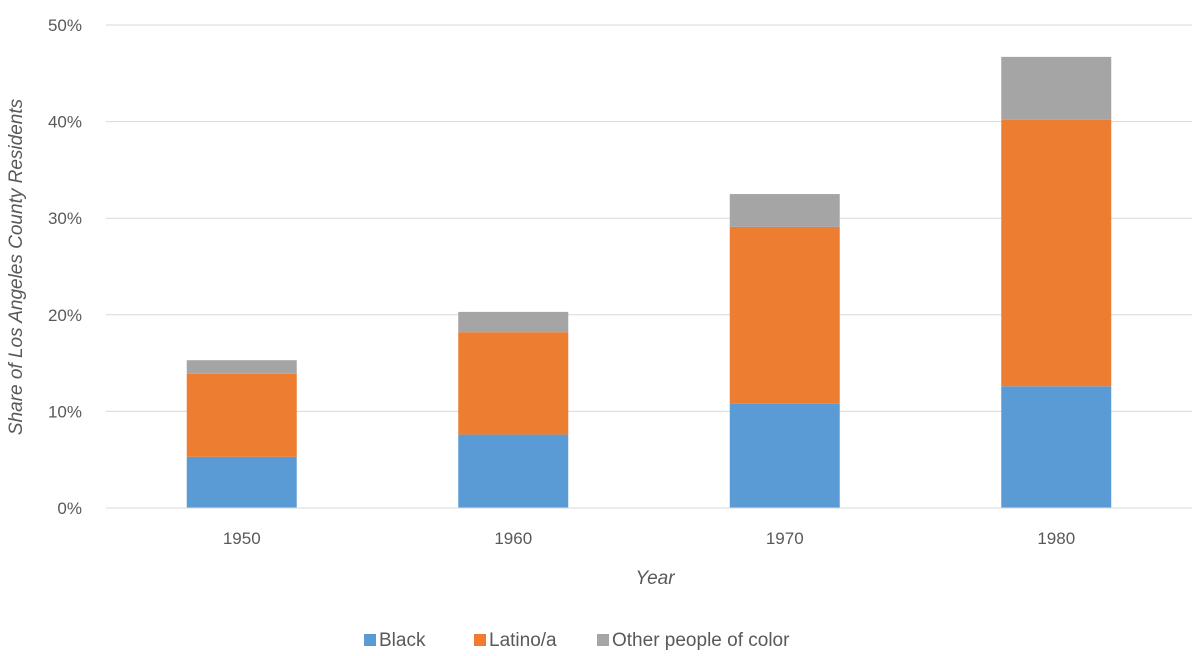 The height and width of the screenshot is (656, 1194). What do you see at coordinates (69, 508) in the screenshot?
I see `y-tick-label: 0%` at bounding box center [69, 508].